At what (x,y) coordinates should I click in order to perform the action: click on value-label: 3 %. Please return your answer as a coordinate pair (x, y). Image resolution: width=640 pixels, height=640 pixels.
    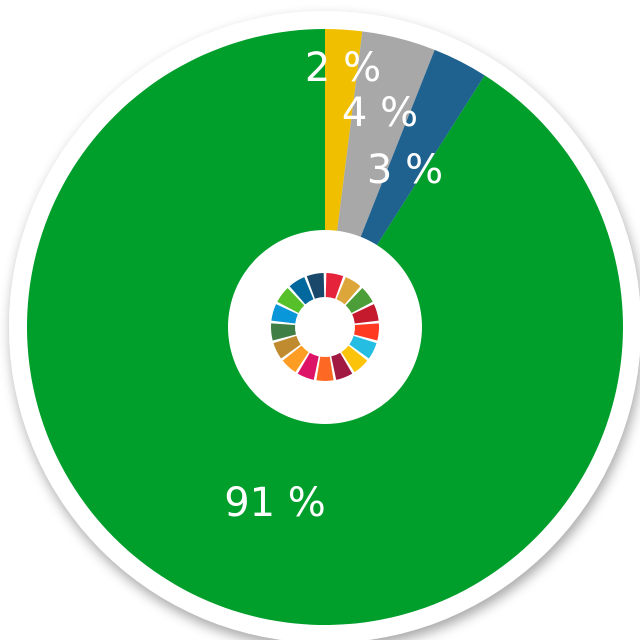
    Looking at the image, I should click on (405, 170).